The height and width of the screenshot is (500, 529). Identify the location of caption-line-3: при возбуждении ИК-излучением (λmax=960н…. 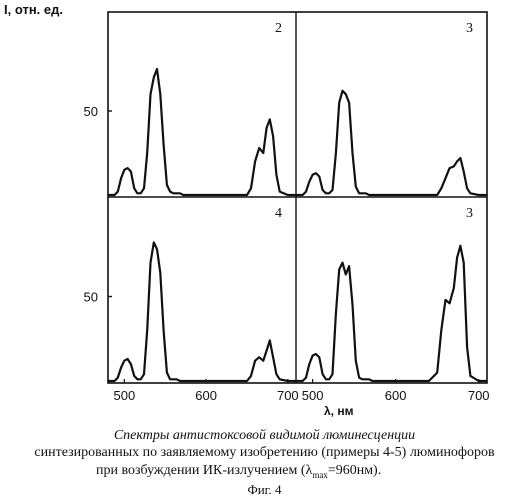
(311, 471).